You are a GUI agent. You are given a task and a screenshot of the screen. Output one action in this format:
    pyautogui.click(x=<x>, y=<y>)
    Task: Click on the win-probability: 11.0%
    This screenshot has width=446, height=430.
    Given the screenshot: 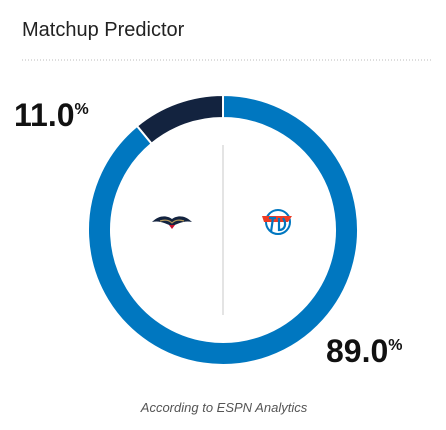 What is the action you would take?
    pyautogui.click(x=51, y=115)
    